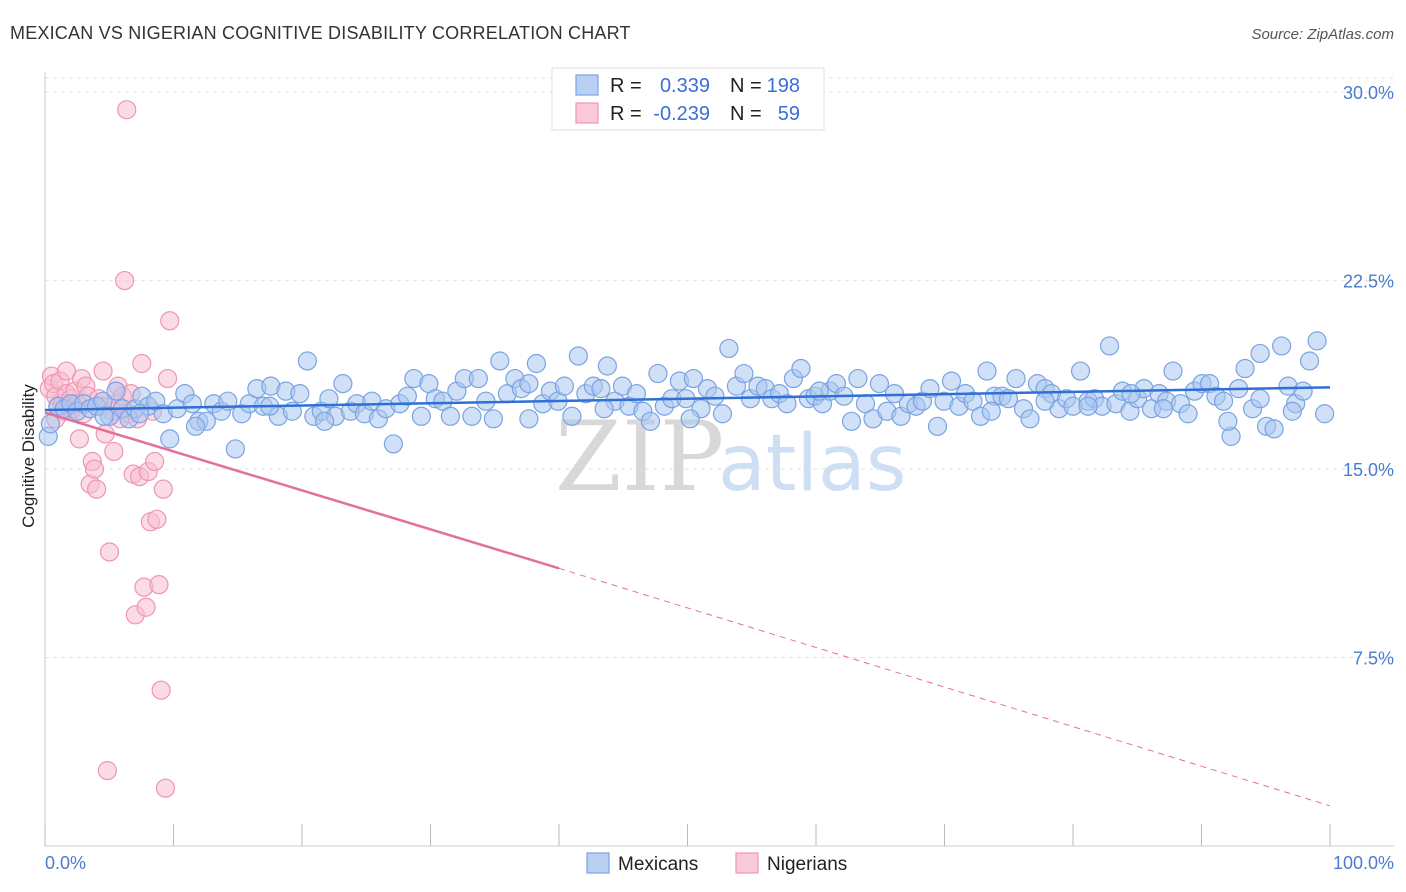 This screenshot has height=892, width=1406. Describe the element at coordinates (783, 86) in the screenshot. I see `legend-n-value-mexicans: 198` at that location.